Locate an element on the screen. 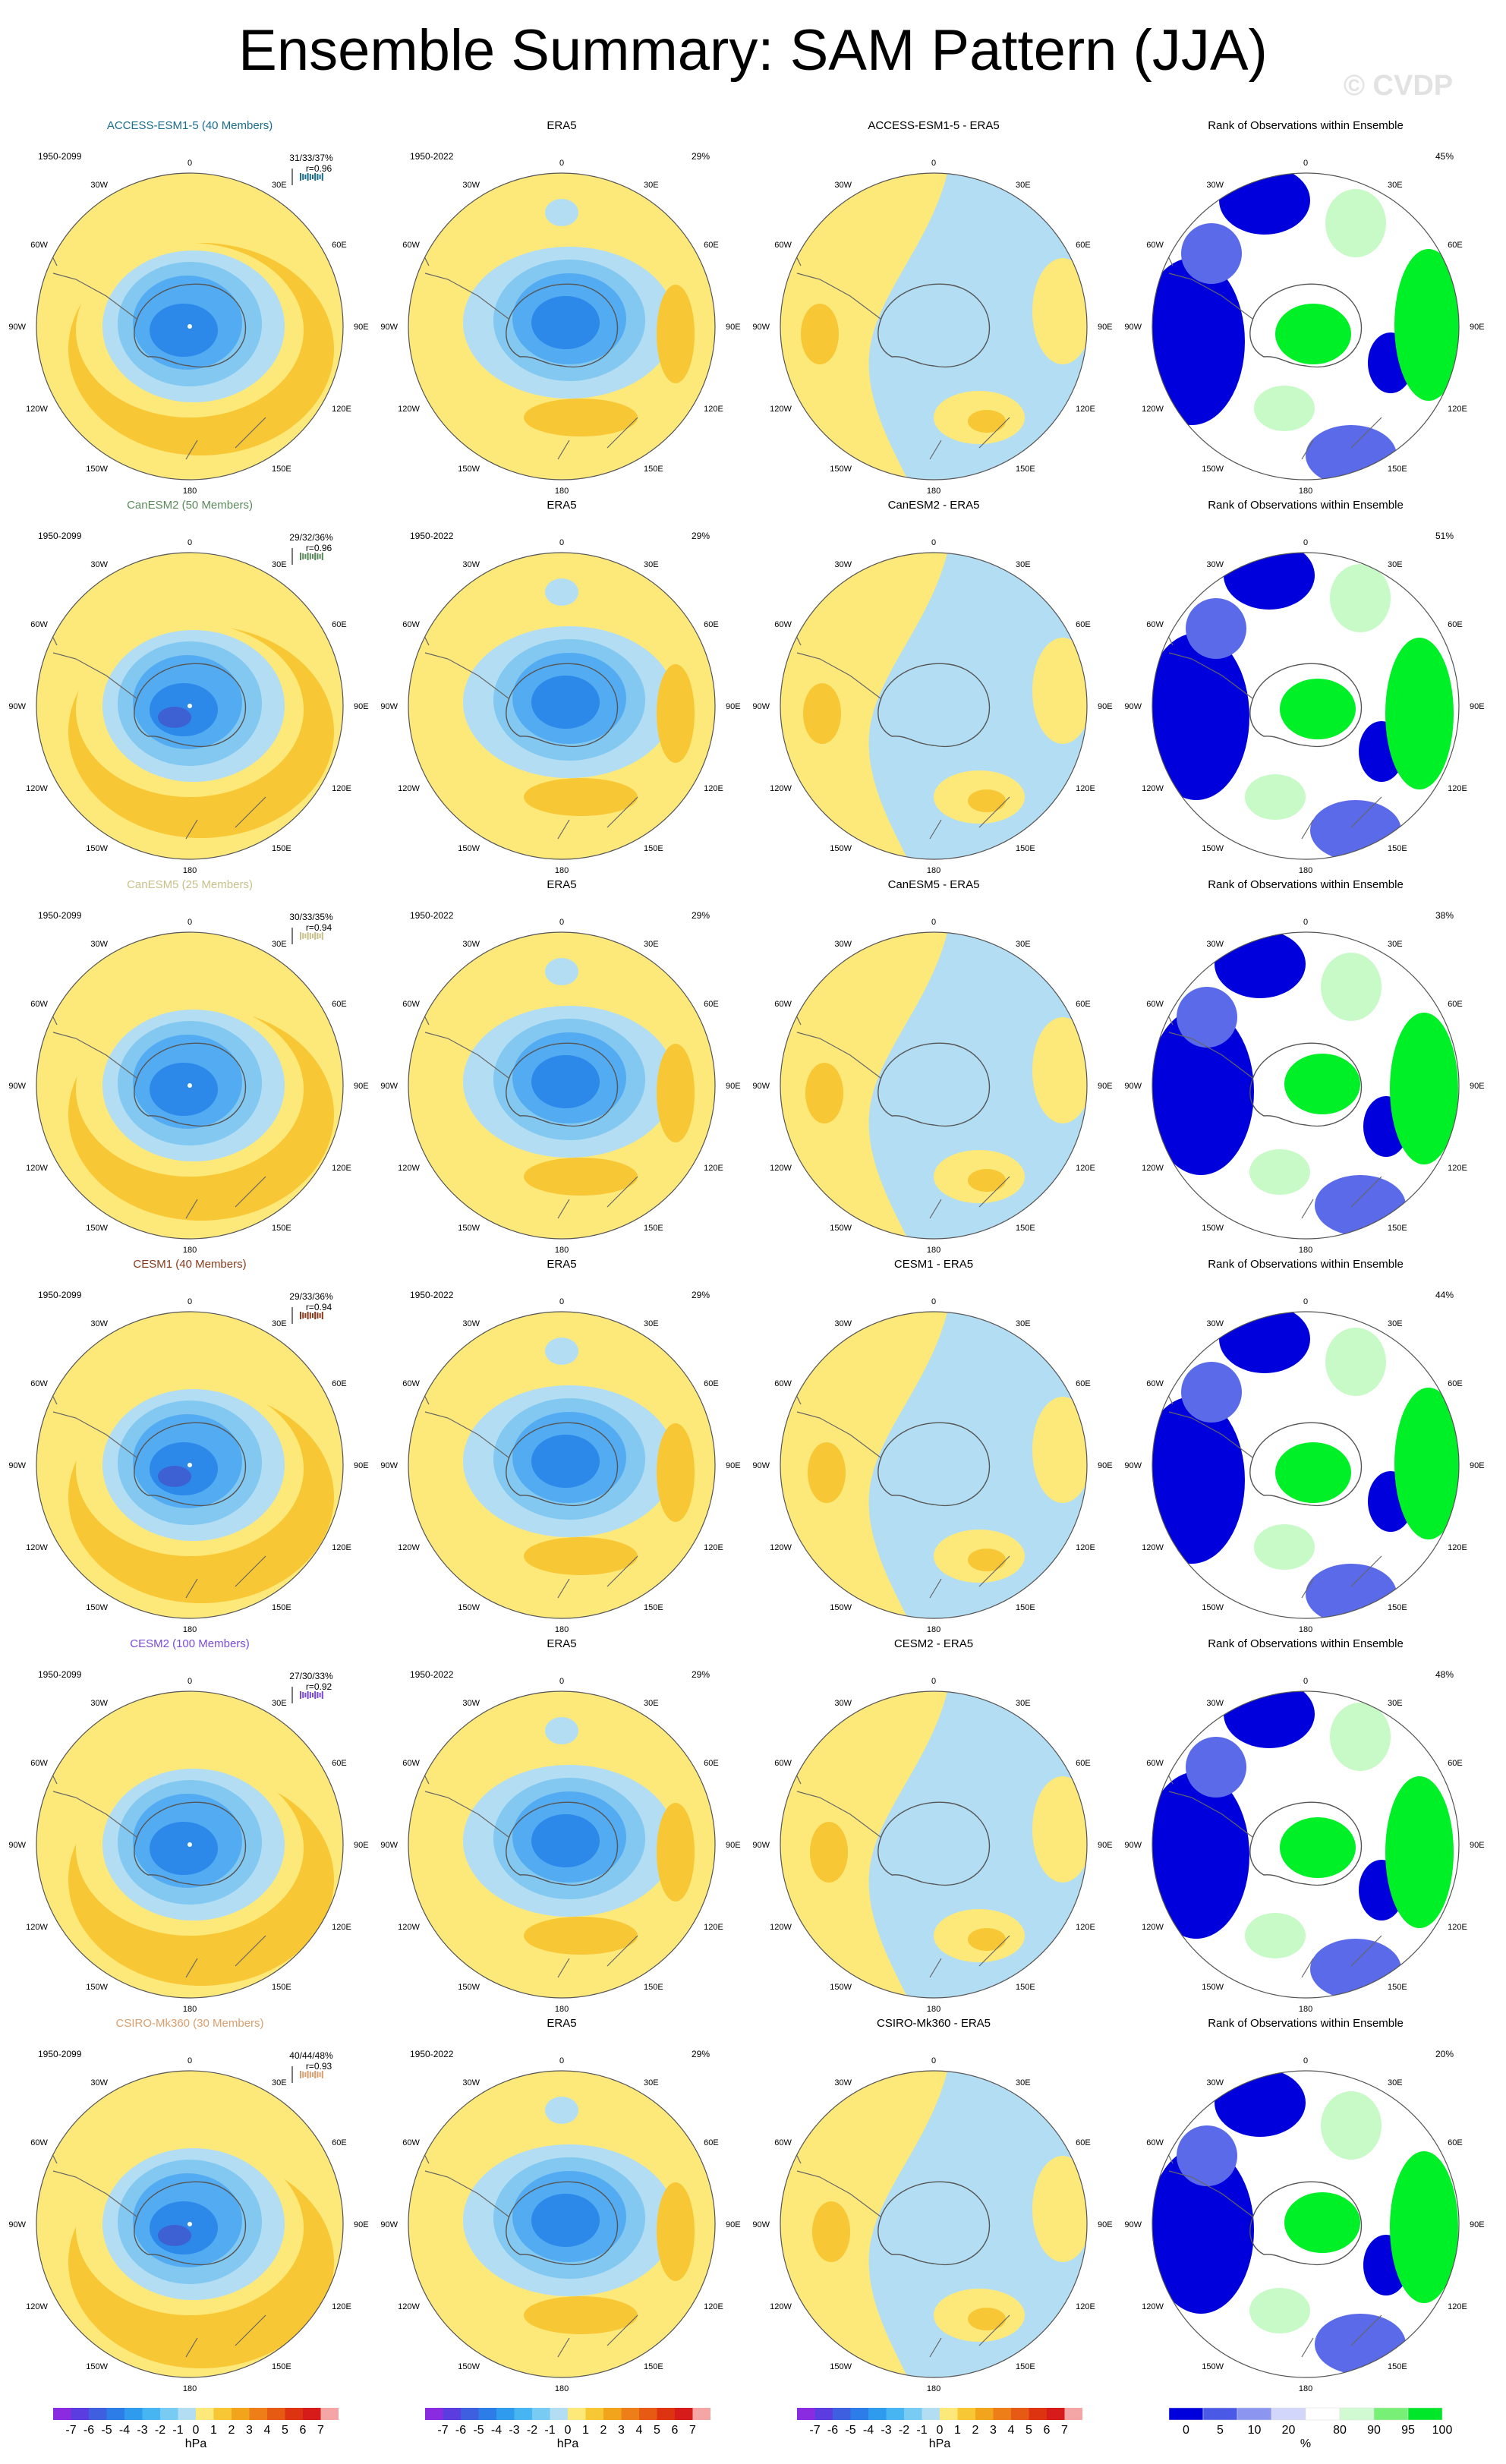  longitude-label: 0 is located at coordinates (189, 1302).